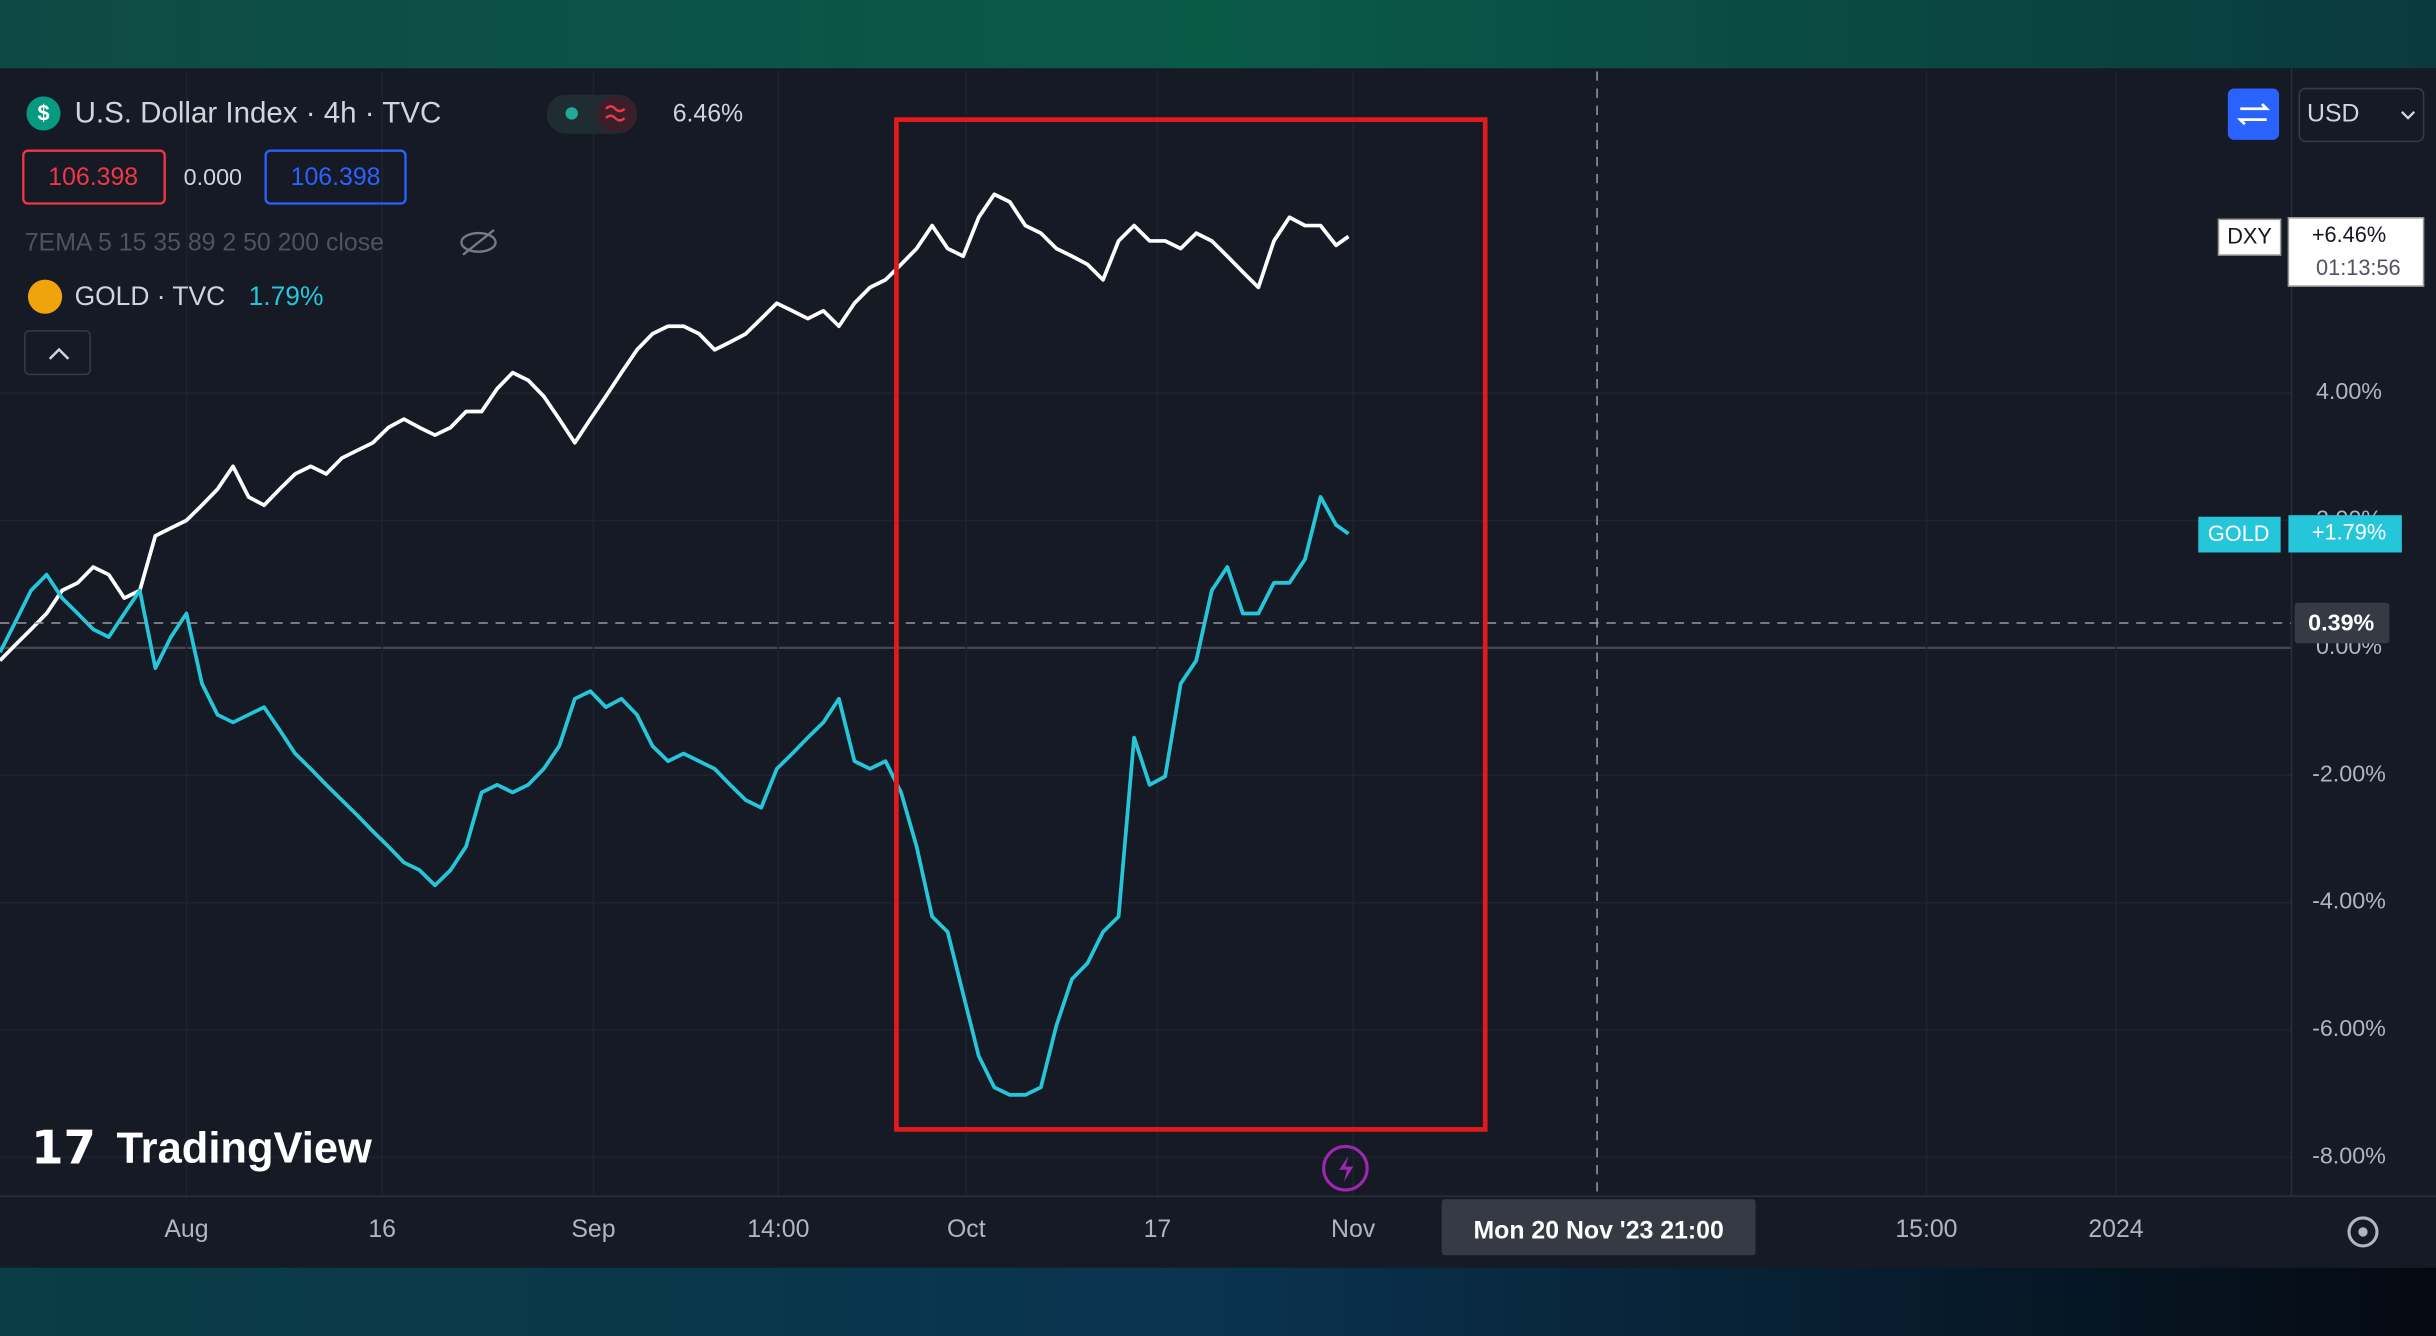 This screenshot has width=2436, height=1336. I want to click on series-name: DXY, so click(2249, 236).